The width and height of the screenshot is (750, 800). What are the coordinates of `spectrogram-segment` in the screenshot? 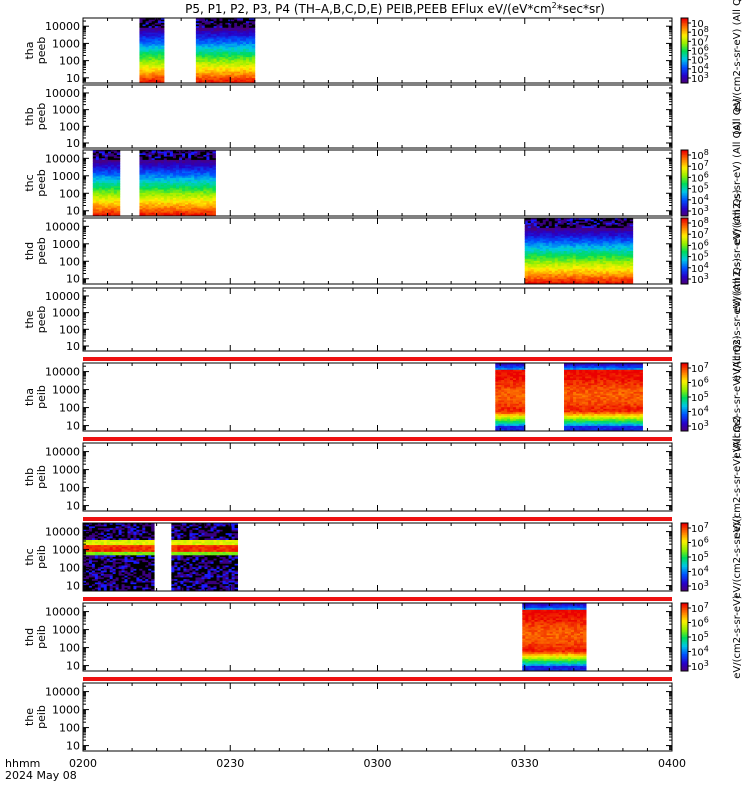 It's located at (152, 51).